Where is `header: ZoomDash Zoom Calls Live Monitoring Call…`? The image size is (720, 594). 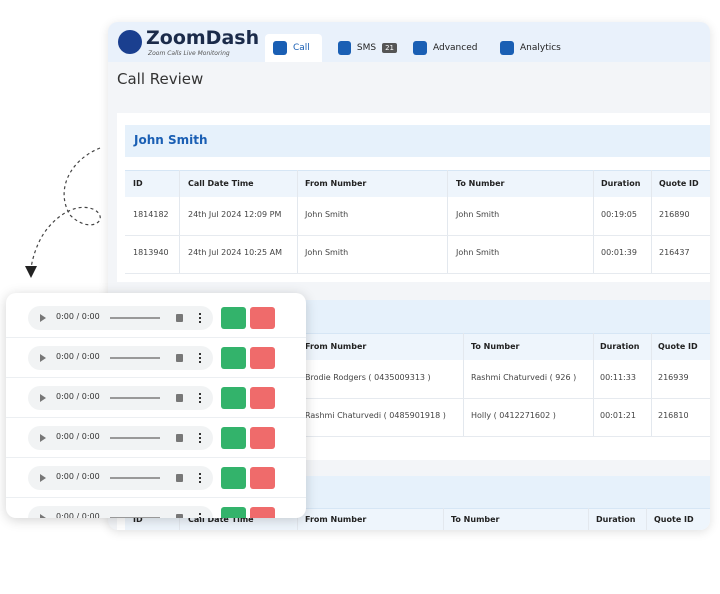
header: ZoomDash Zoom Calls Live Monitoring Call… is located at coordinates (409, 42).